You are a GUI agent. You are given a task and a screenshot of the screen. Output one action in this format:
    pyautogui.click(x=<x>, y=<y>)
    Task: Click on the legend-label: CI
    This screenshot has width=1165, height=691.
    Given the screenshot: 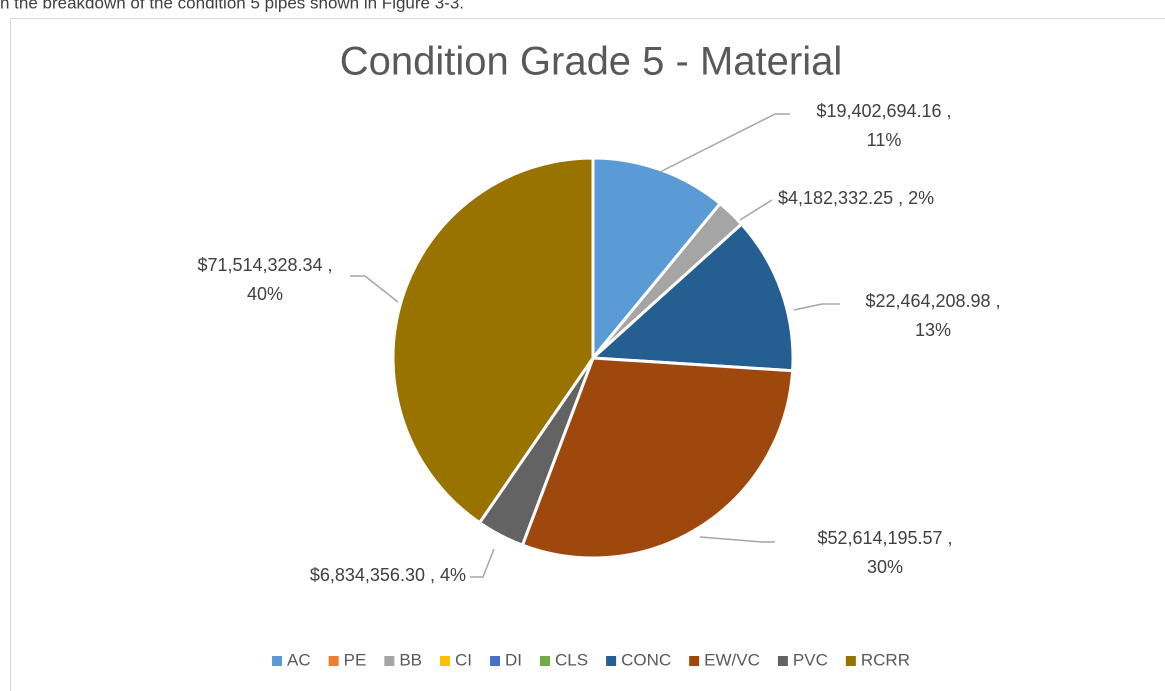 What is the action you would take?
    pyautogui.click(x=463, y=659)
    